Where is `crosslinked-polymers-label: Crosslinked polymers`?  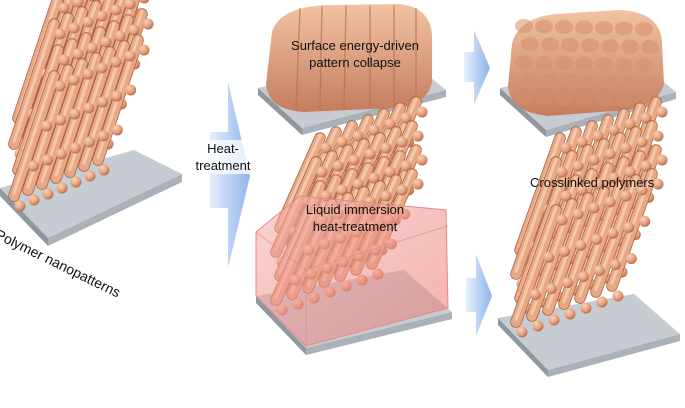
crosslinked-polymers-label: Crosslinked polymers is located at coordinates (592, 182).